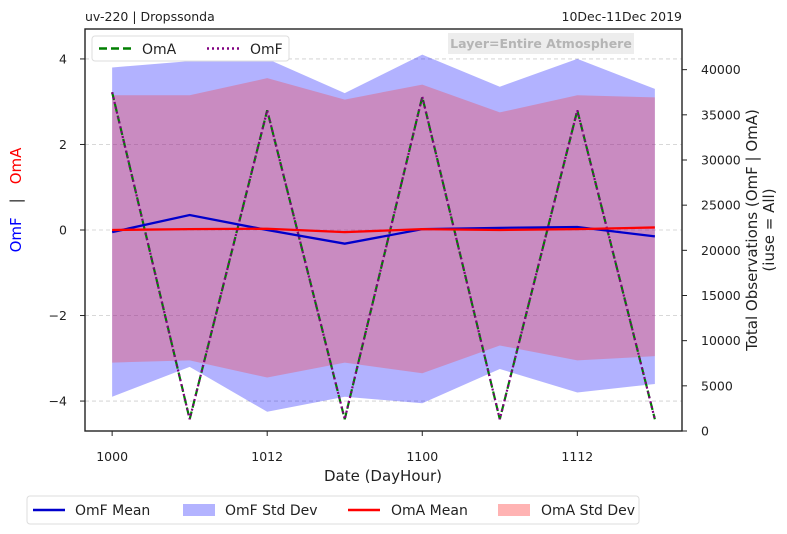  I want to click on y-tick-label-right: 20000, so click(721, 250).